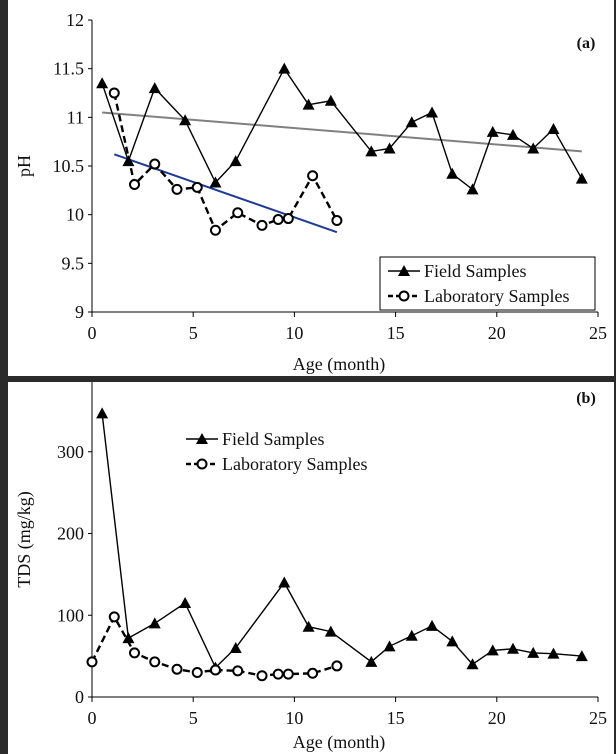 The width and height of the screenshot is (616, 754). I want to click on x-tick-label: 15, so click(396, 718).